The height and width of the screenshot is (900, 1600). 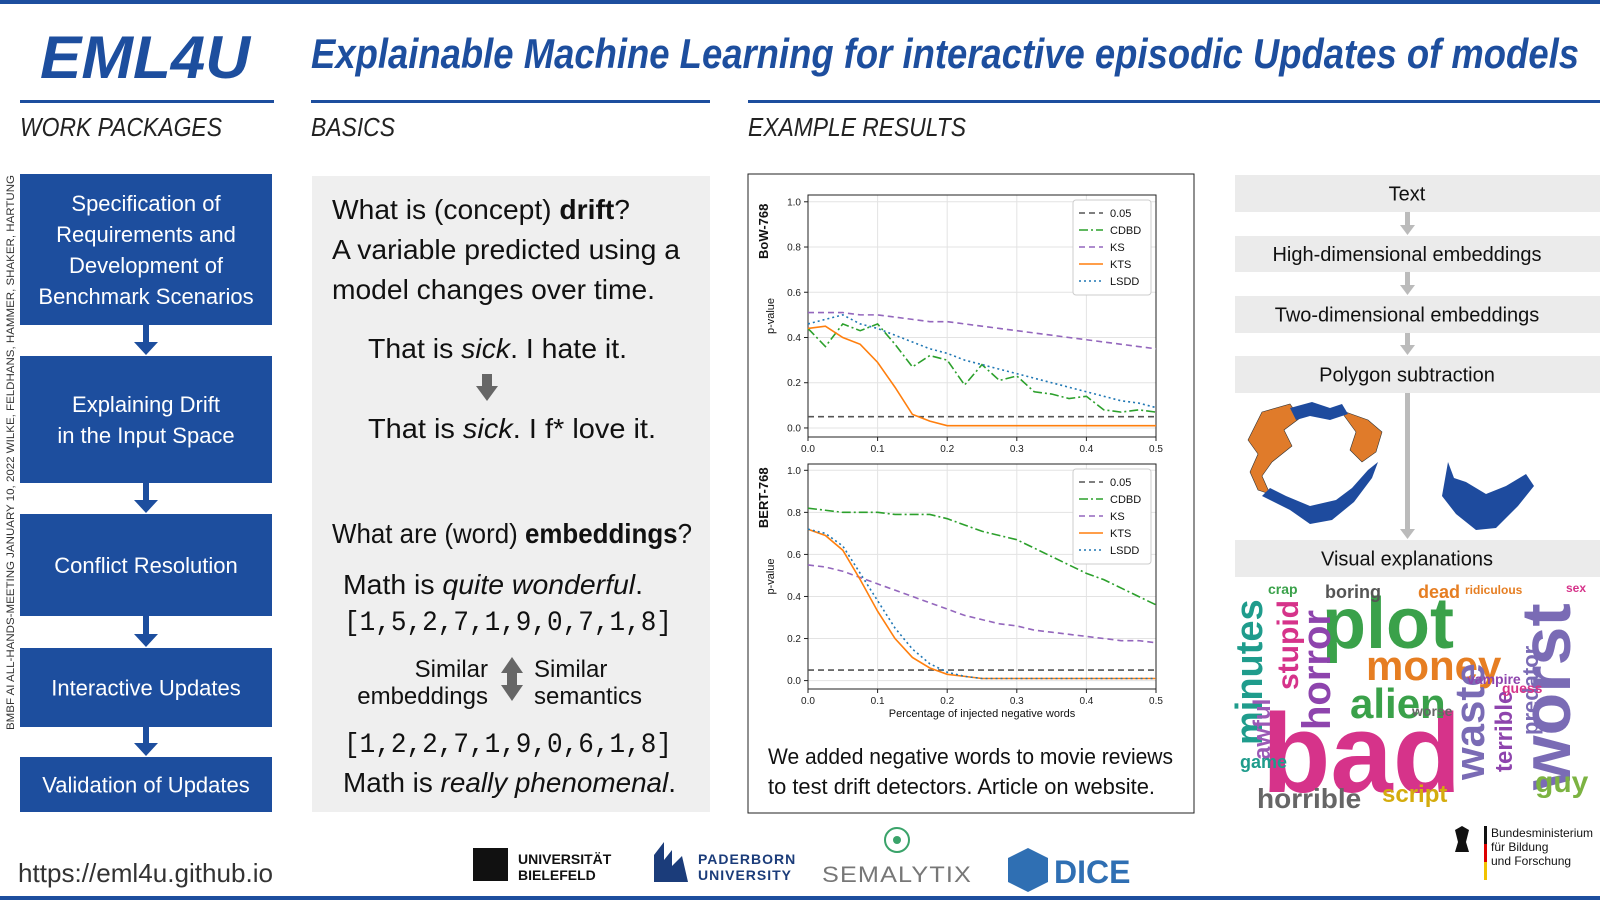 I want to click on cloud-word: worst, so click(x=1546, y=697).